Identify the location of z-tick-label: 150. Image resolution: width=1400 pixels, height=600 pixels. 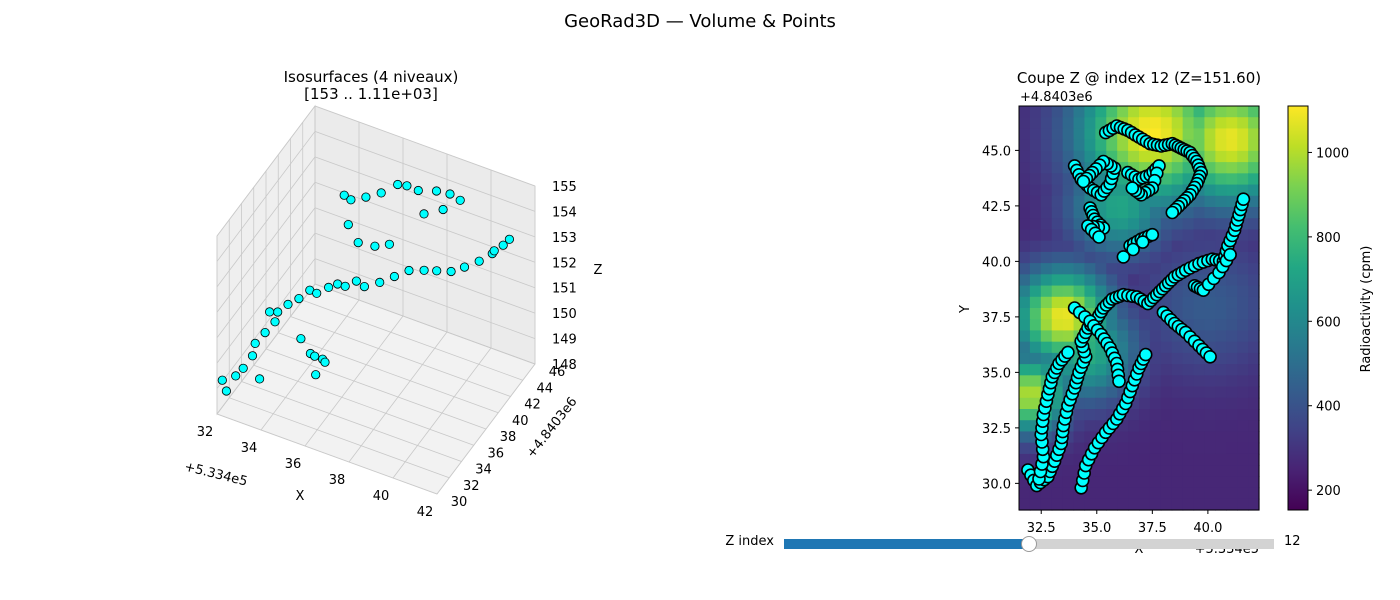
(564, 314).